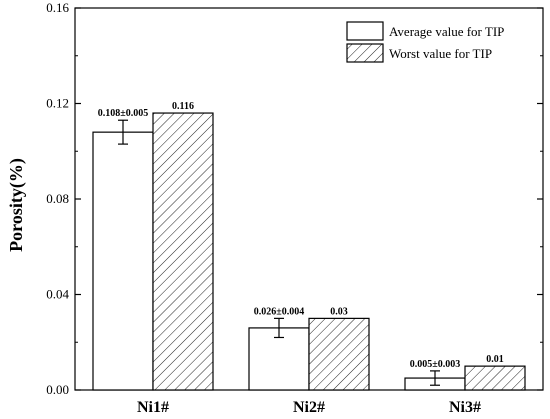 Image resolution: width=550 pixels, height=419 pixels. What do you see at coordinates (16, 205) in the screenshot?
I see `y-axis-title: Porosity(%)` at bounding box center [16, 205].